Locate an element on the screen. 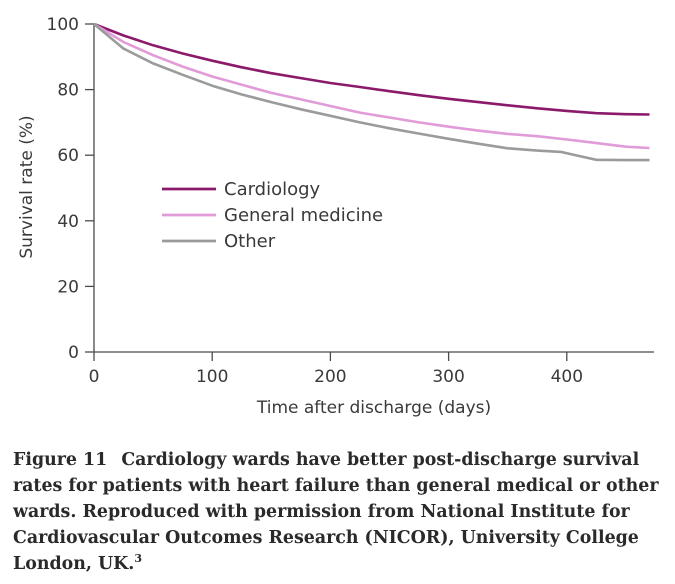  y-tick-label: 60 is located at coordinates (68, 156).